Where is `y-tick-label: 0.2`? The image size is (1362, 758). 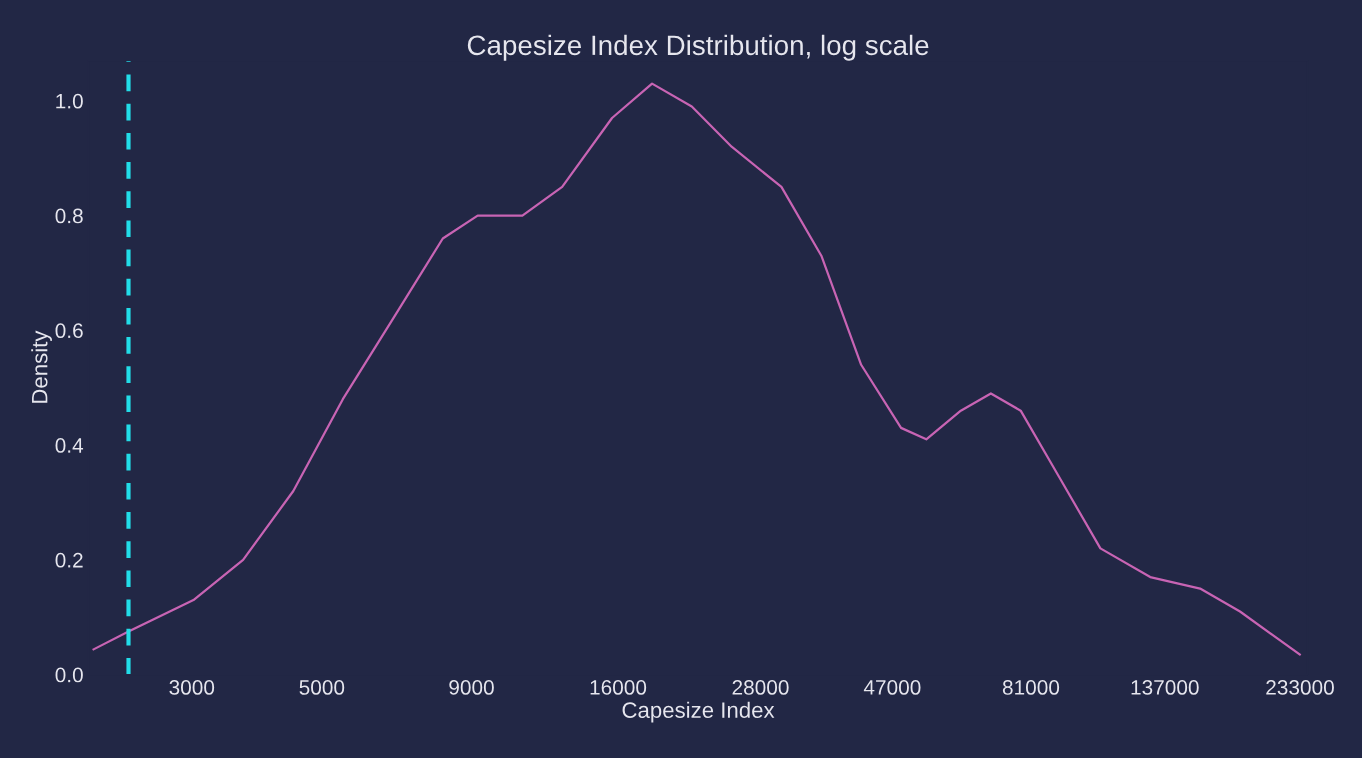 y-tick-label: 0.2 is located at coordinates (69, 560).